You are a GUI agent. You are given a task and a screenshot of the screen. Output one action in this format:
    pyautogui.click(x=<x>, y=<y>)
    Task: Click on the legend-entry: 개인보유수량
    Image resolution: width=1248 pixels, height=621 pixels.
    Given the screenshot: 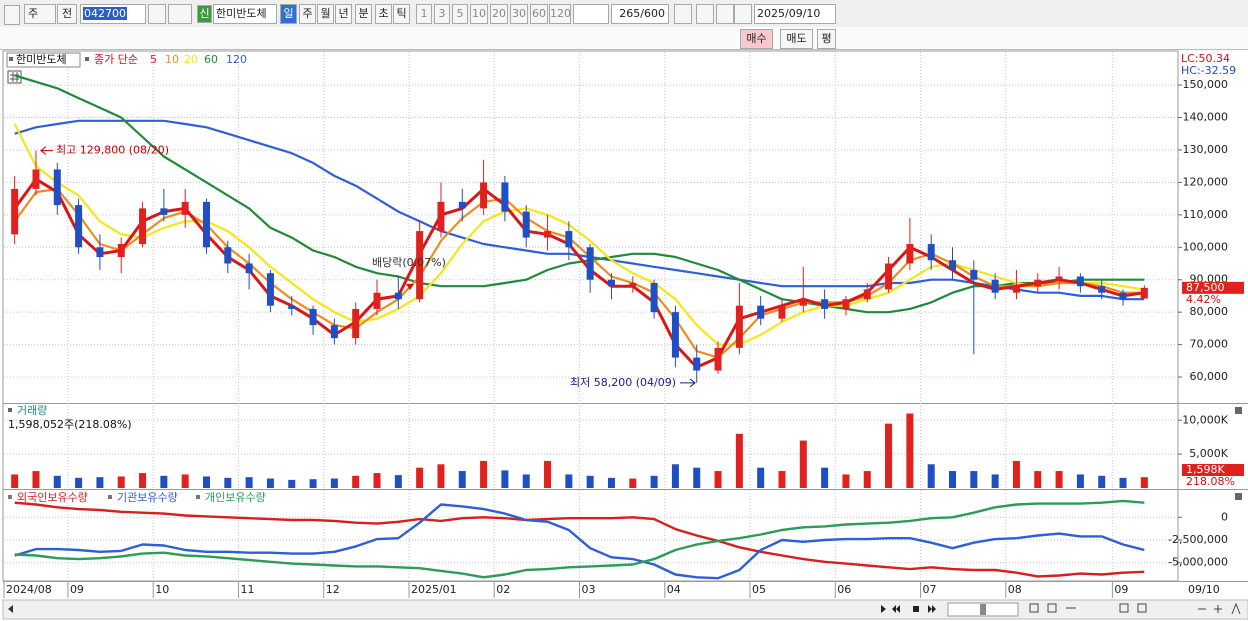 What is the action you would take?
    pyautogui.click(x=235, y=497)
    